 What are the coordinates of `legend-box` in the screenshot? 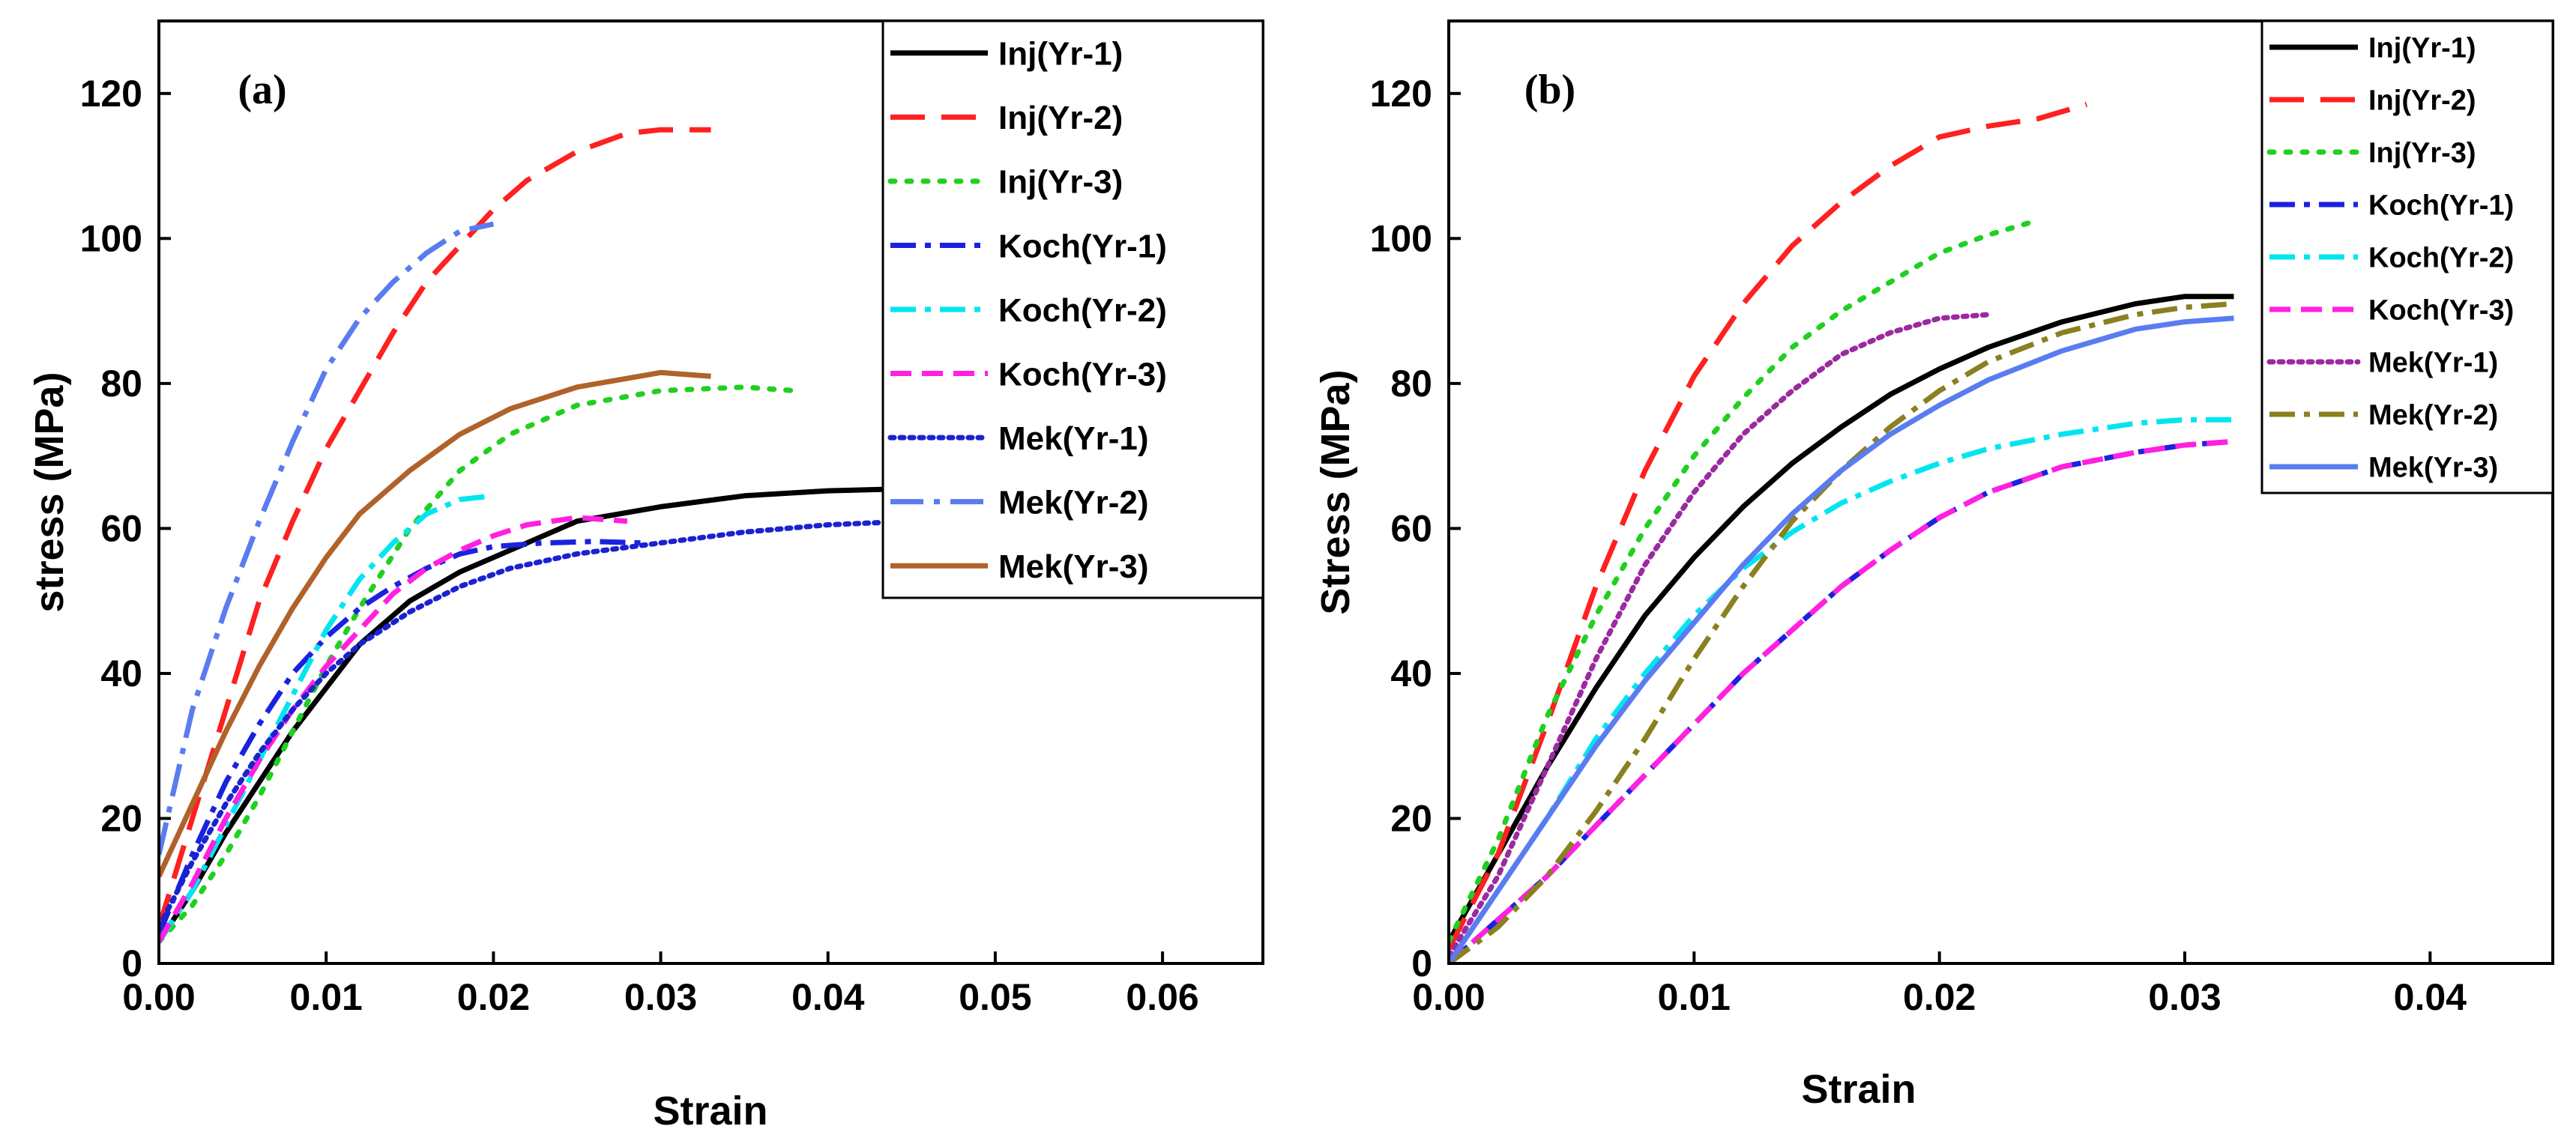 It's located at (2407, 256).